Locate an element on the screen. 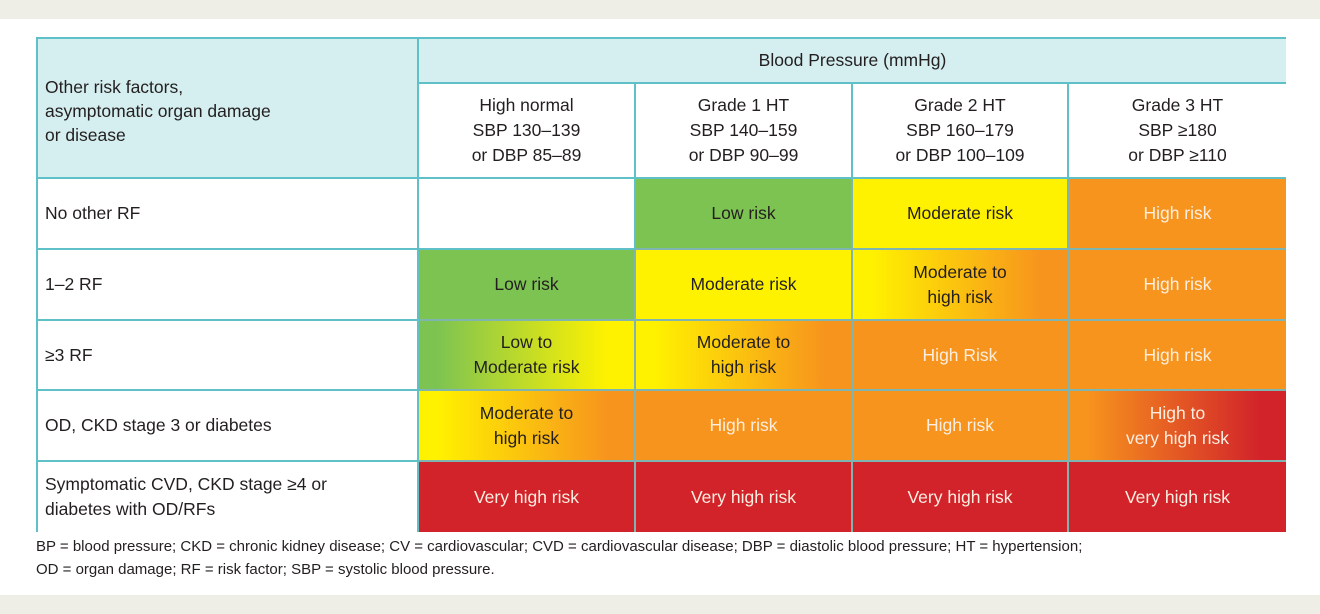  row-label-line: ≥3 RF is located at coordinates (69, 354).